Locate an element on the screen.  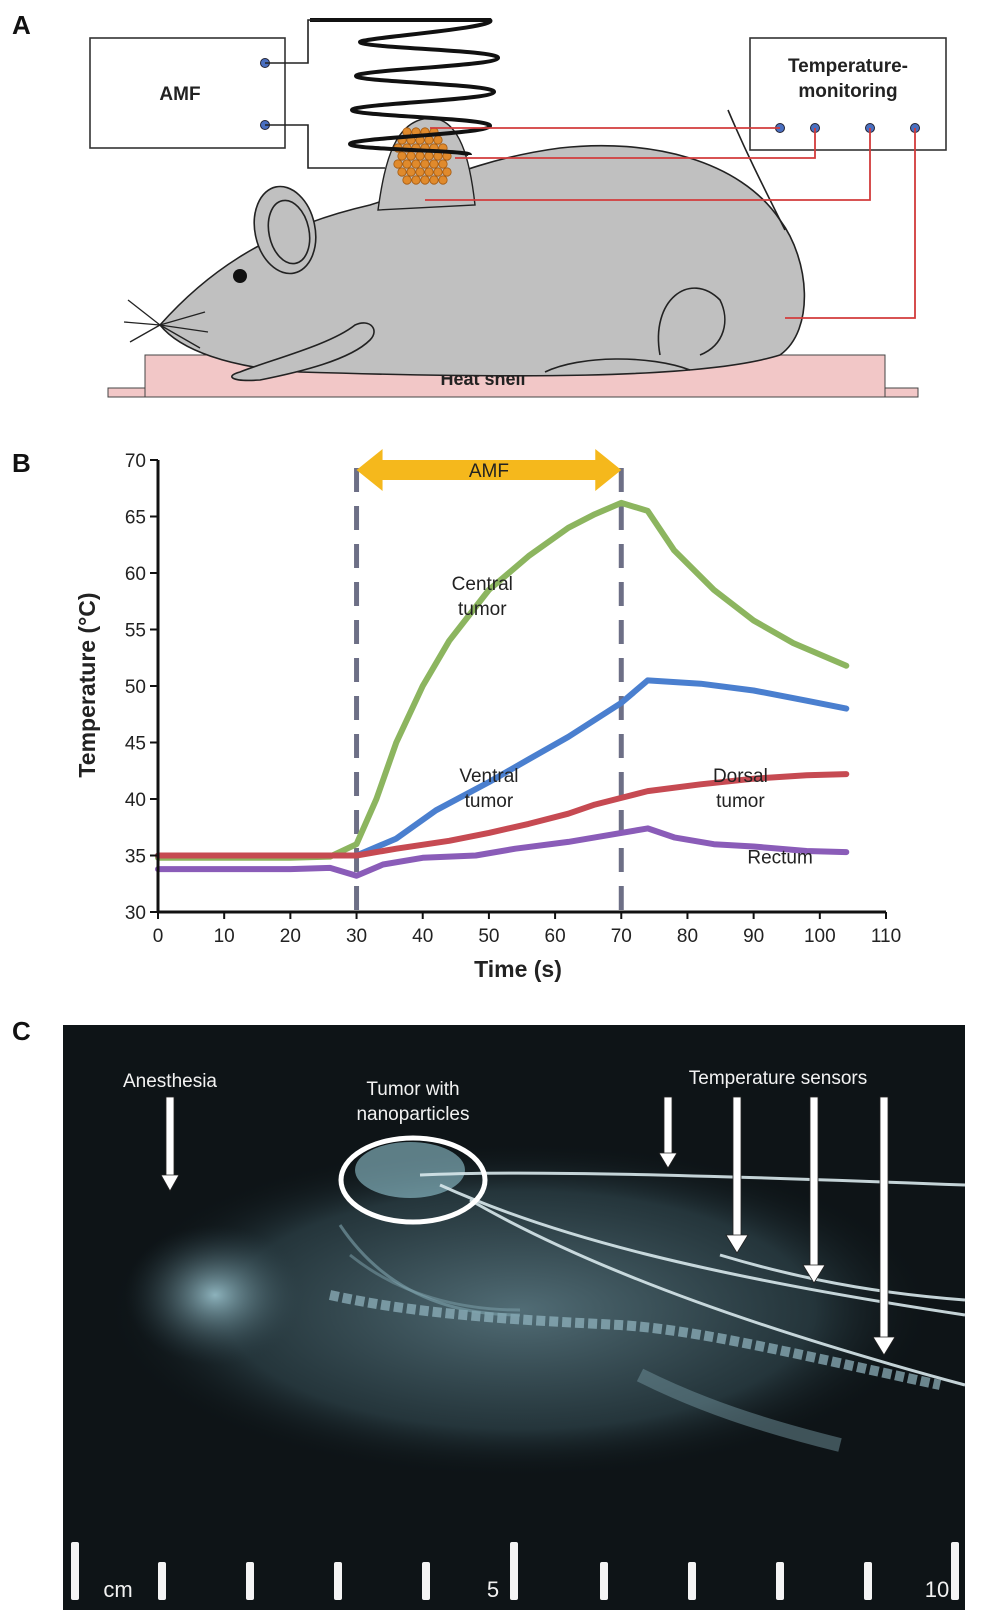
y-tick-label: 40 is located at coordinates (135, 800).